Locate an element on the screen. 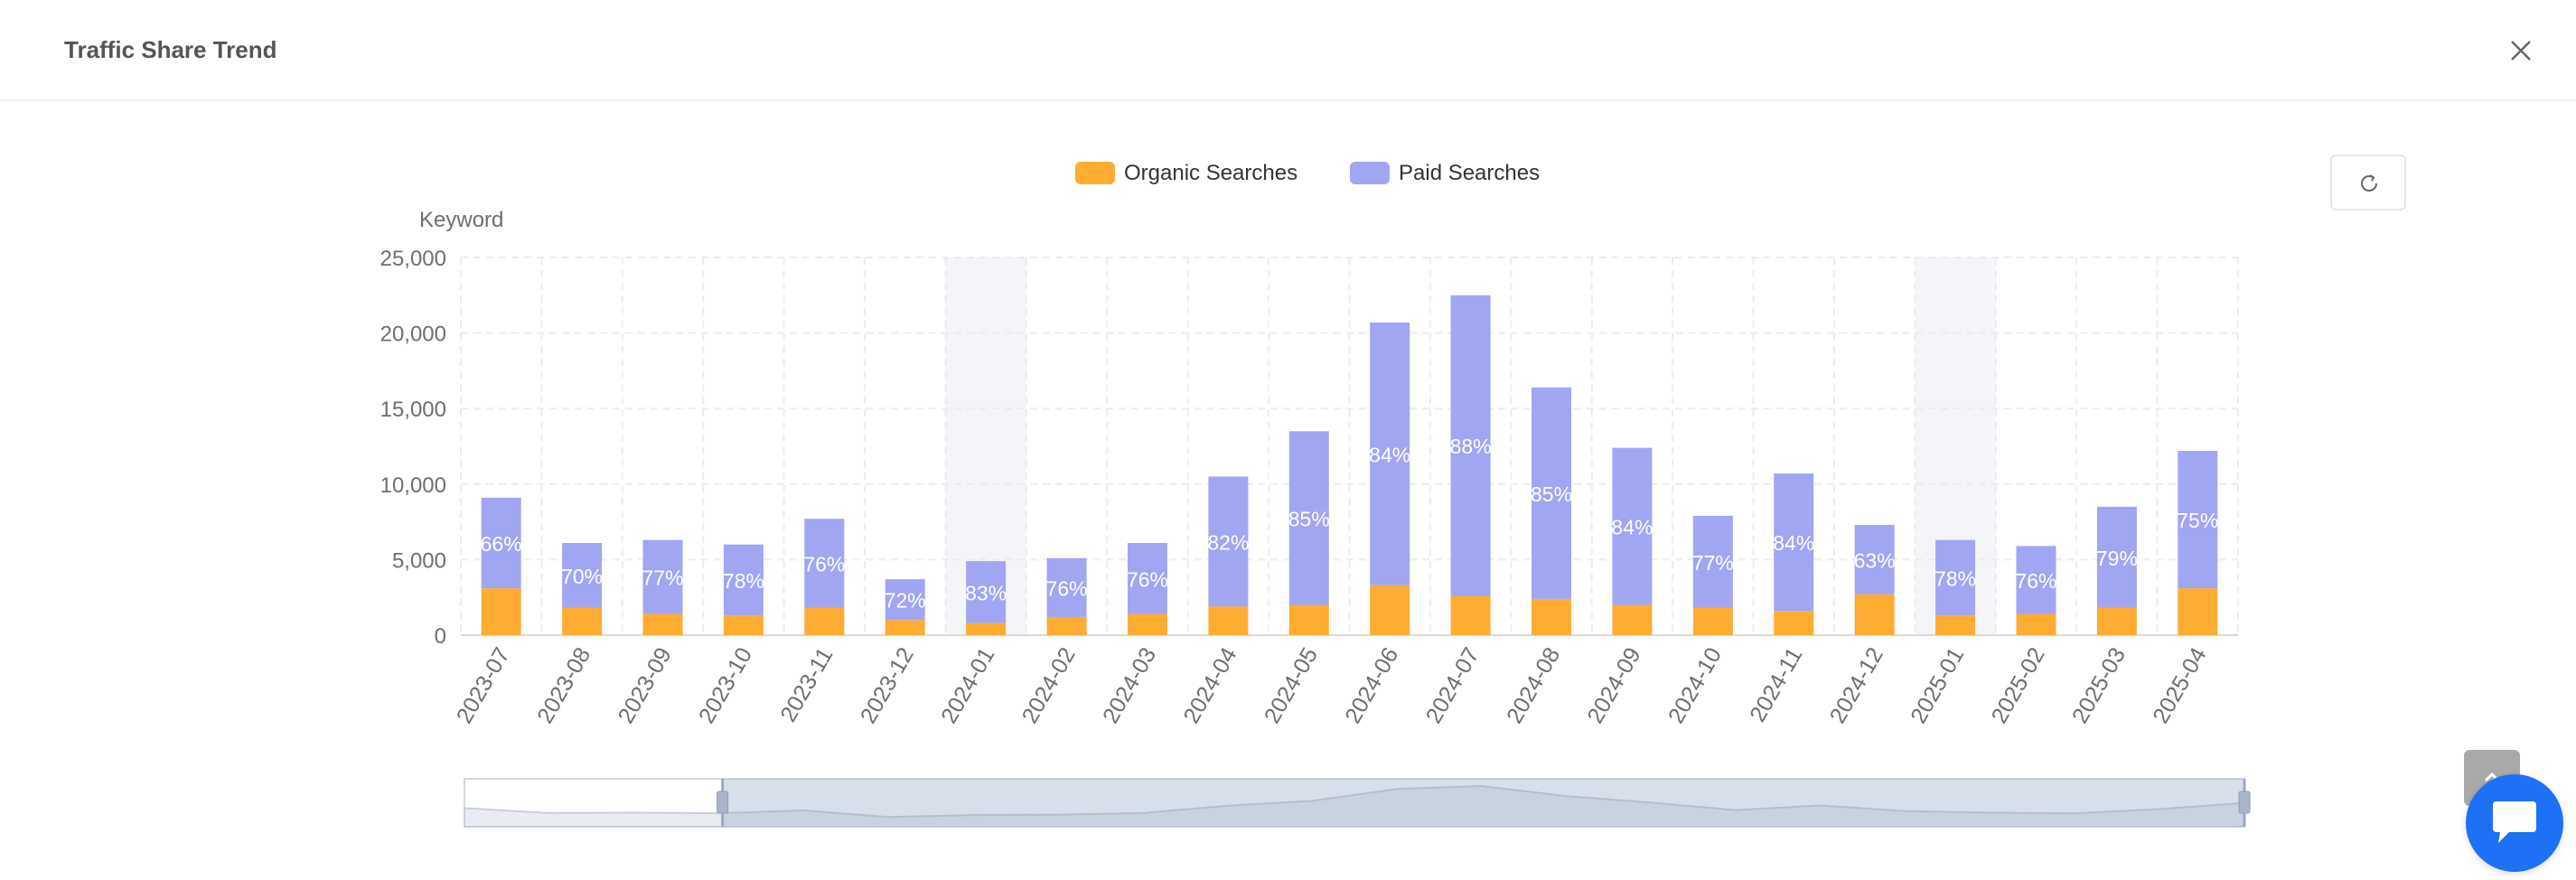  refresh-button is located at coordinates (2368, 182).